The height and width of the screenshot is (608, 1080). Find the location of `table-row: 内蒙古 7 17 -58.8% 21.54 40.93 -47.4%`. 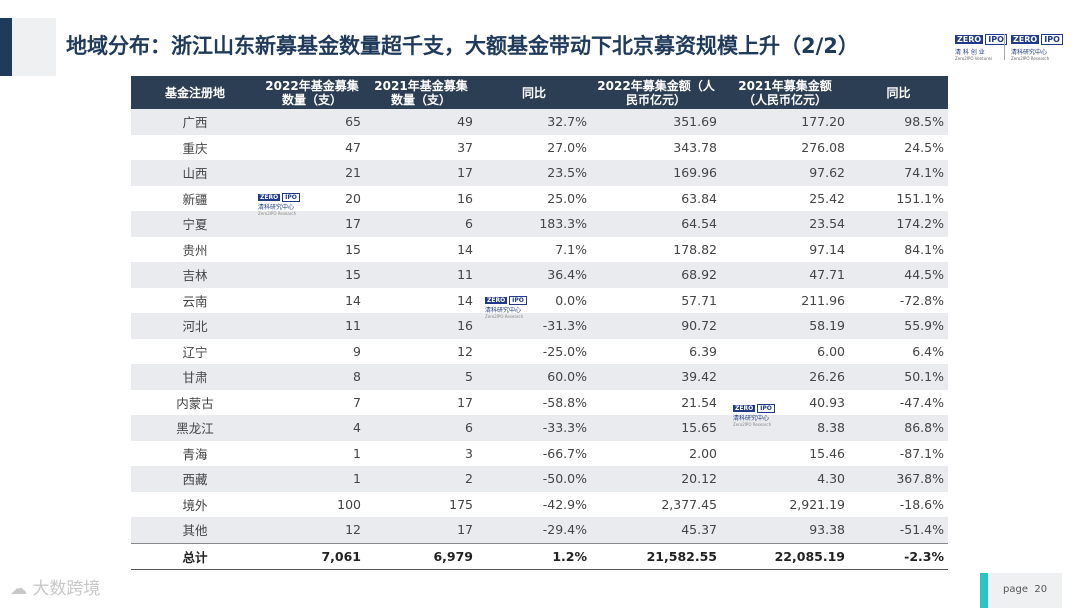

table-row: 内蒙古 7 17 -58.8% 21.54 40.93 -47.4% is located at coordinates (539, 403).